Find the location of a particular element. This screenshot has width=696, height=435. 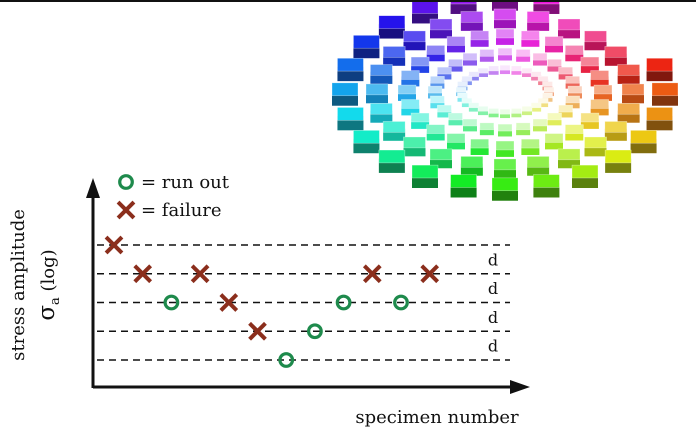

sigma-symbol: σ is located at coordinates (47, 313).